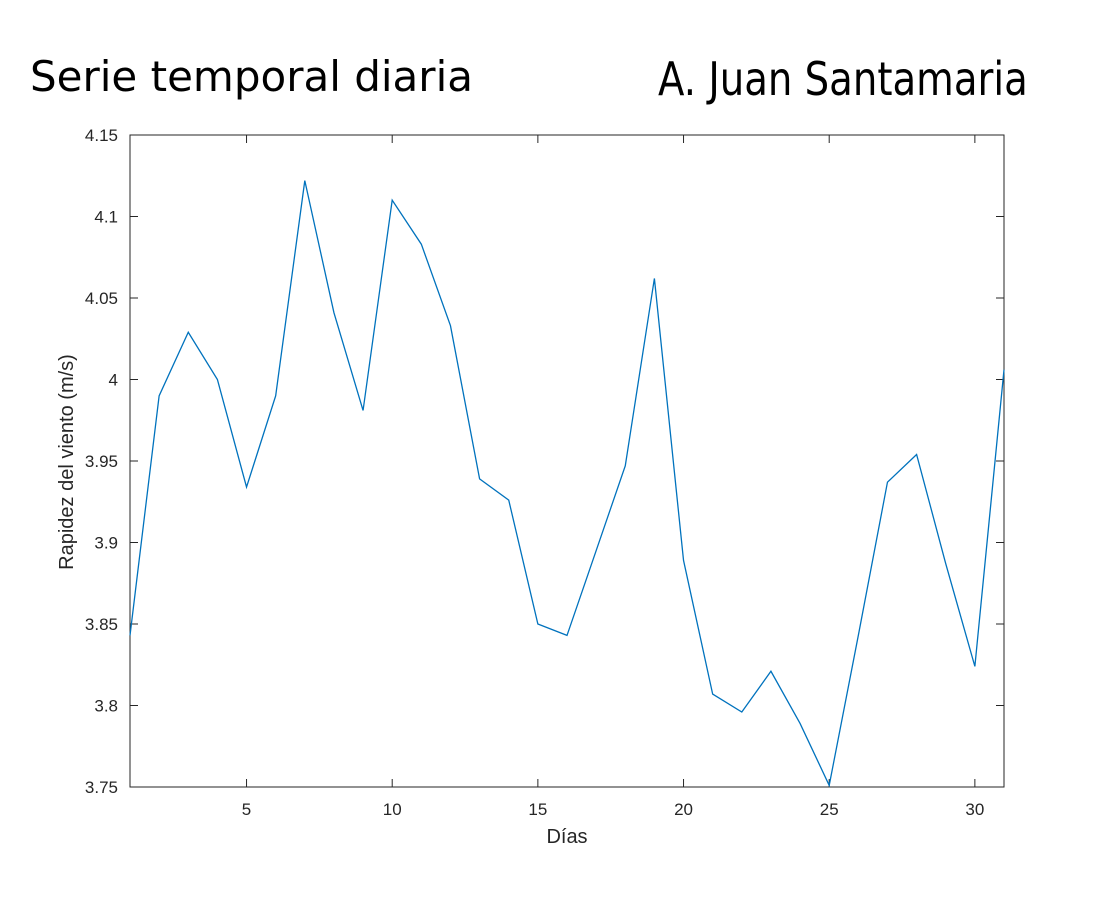  What do you see at coordinates (843, 79) in the screenshot?
I see `page-title-right: A. Juan Santamaria` at bounding box center [843, 79].